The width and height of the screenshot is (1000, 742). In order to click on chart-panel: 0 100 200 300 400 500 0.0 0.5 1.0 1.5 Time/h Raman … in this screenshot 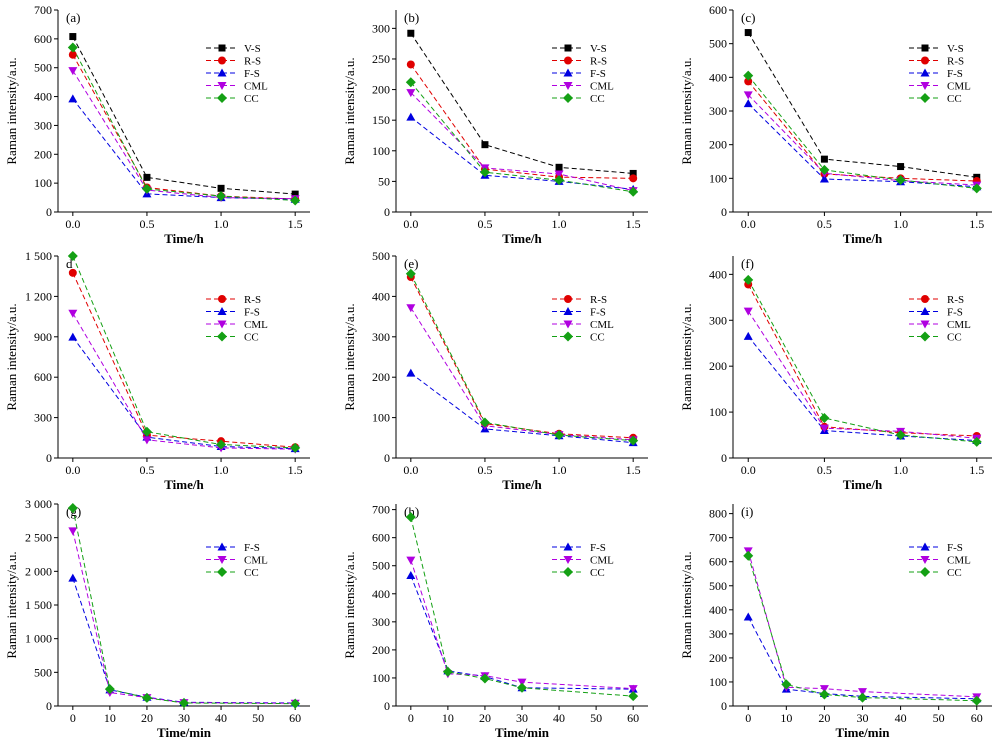, I will do `click(495, 370)`.